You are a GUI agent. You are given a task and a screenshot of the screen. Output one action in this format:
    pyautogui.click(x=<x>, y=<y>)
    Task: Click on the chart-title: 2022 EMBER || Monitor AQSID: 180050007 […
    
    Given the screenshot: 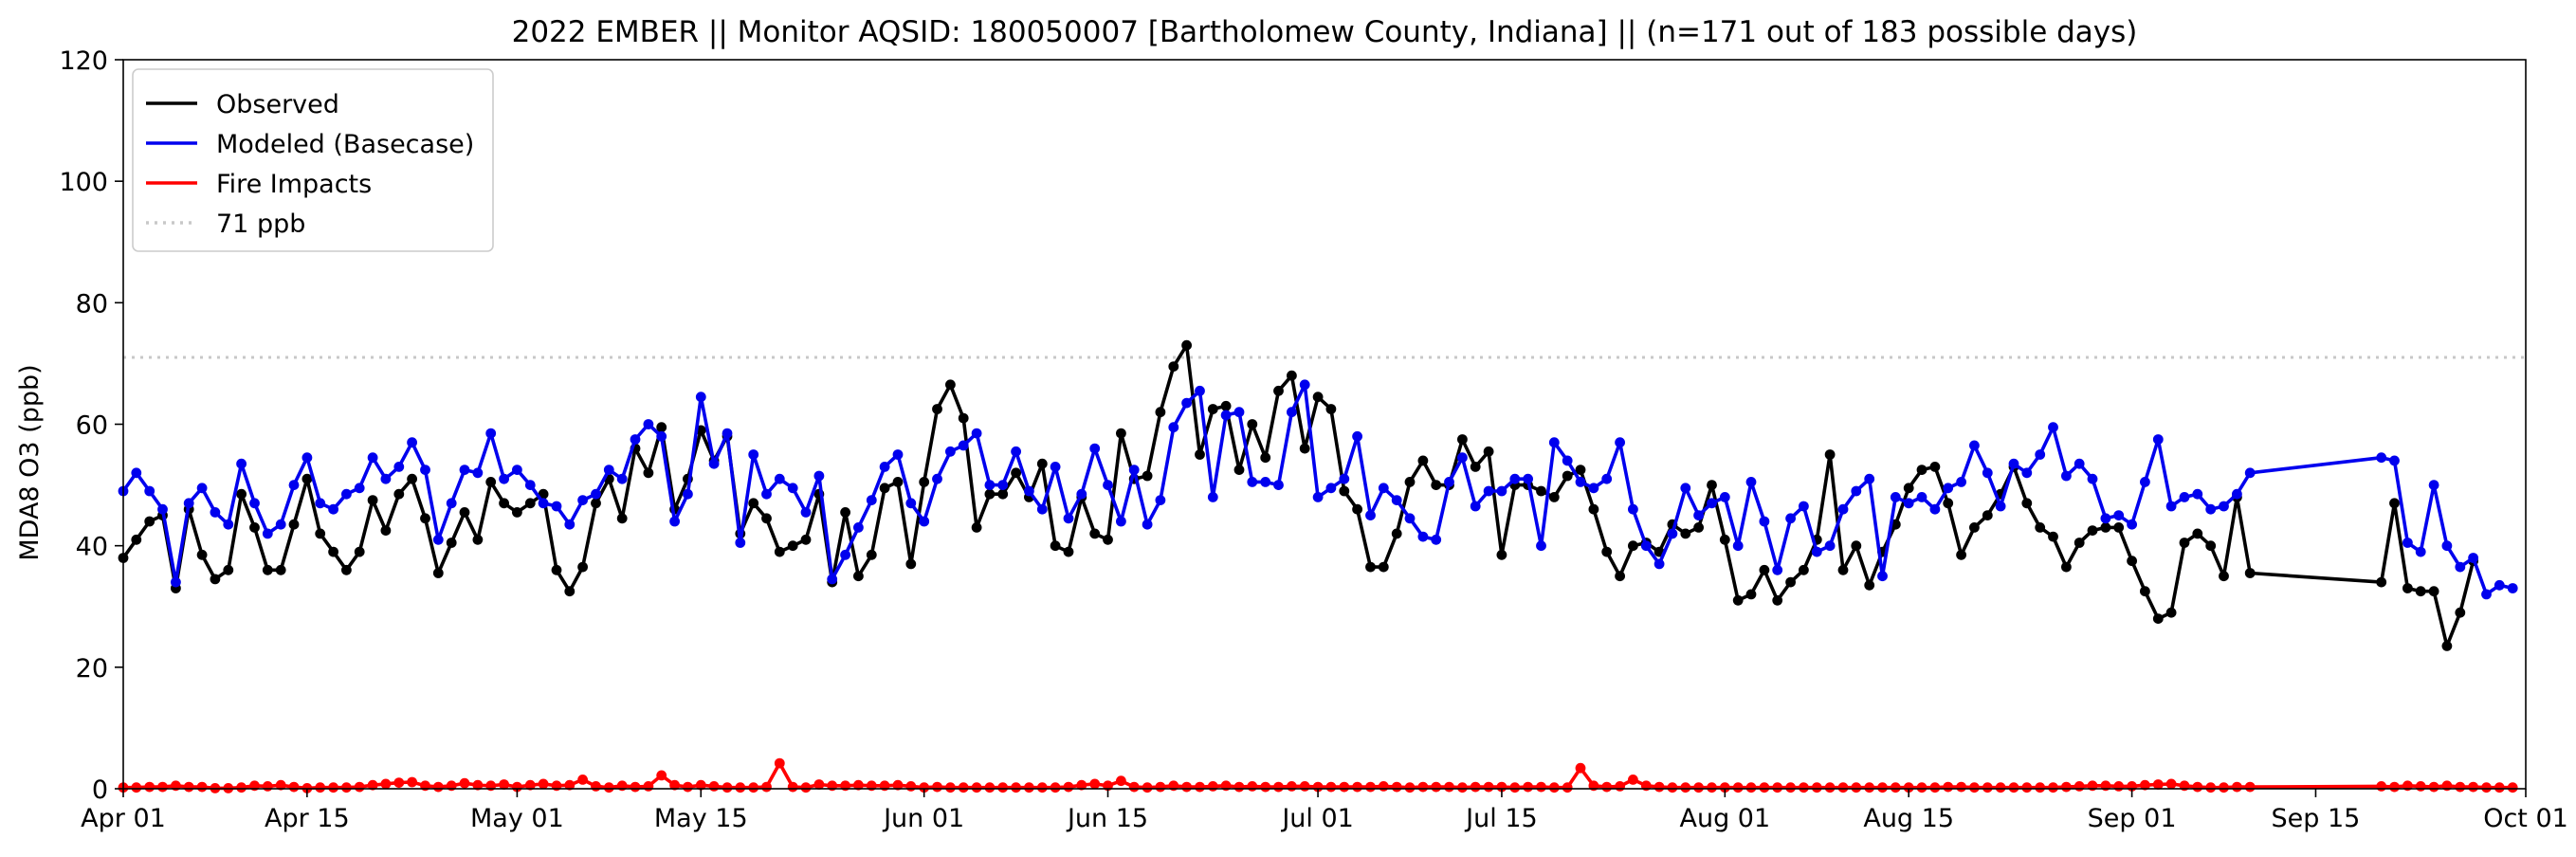 What is the action you would take?
    pyautogui.click(x=1325, y=32)
    